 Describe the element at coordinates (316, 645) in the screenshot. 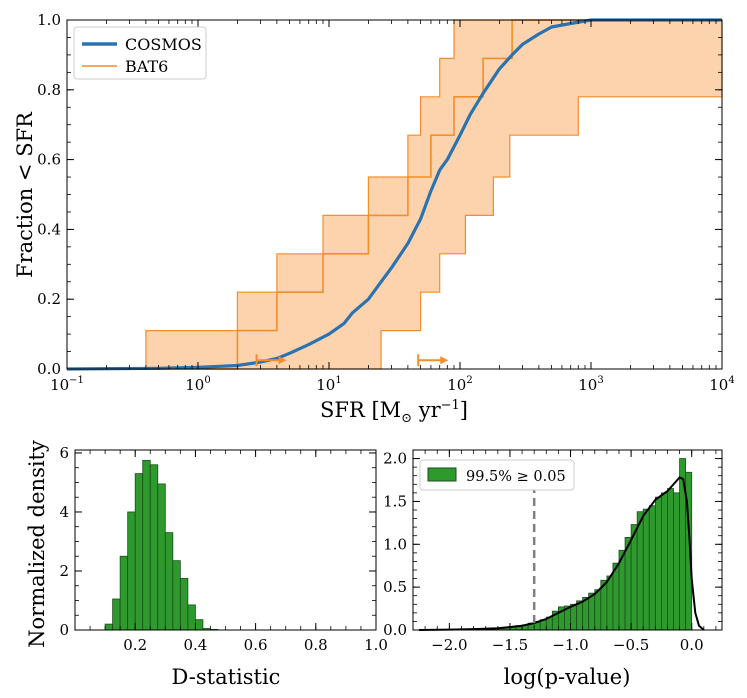

I see `dstat-x-tick-label: 0.8` at that location.